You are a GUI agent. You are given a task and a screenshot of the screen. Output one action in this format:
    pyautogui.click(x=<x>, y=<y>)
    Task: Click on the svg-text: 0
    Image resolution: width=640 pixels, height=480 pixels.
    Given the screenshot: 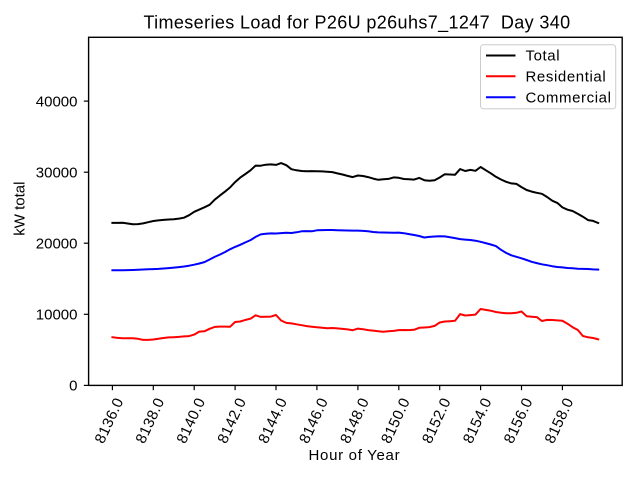 What is the action you would take?
    pyautogui.click(x=73, y=386)
    